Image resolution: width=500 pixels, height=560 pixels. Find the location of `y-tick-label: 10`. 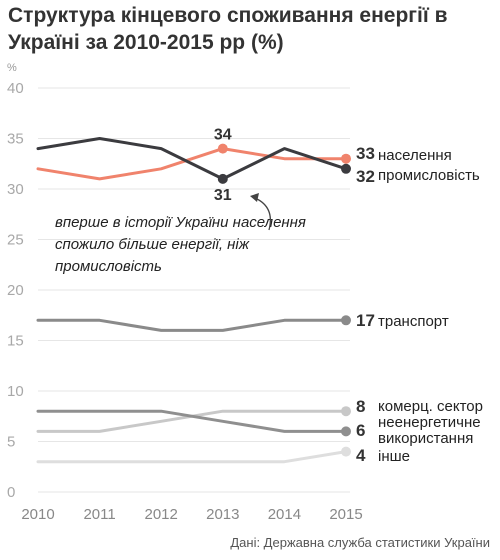

y-tick-label: 10 is located at coordinates (15, 391).